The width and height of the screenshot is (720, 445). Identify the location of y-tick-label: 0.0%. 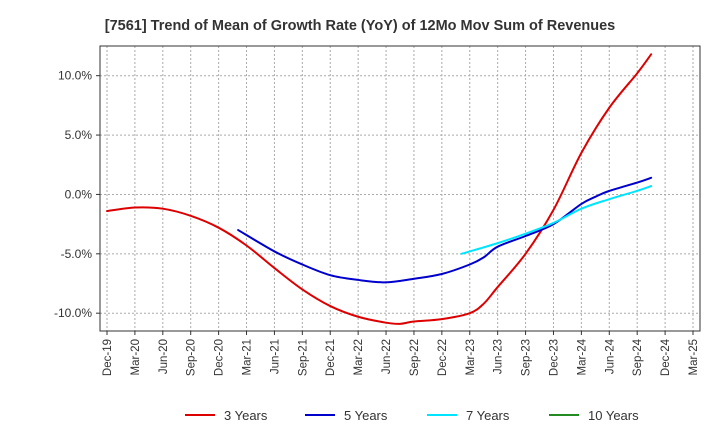
(79, 194).